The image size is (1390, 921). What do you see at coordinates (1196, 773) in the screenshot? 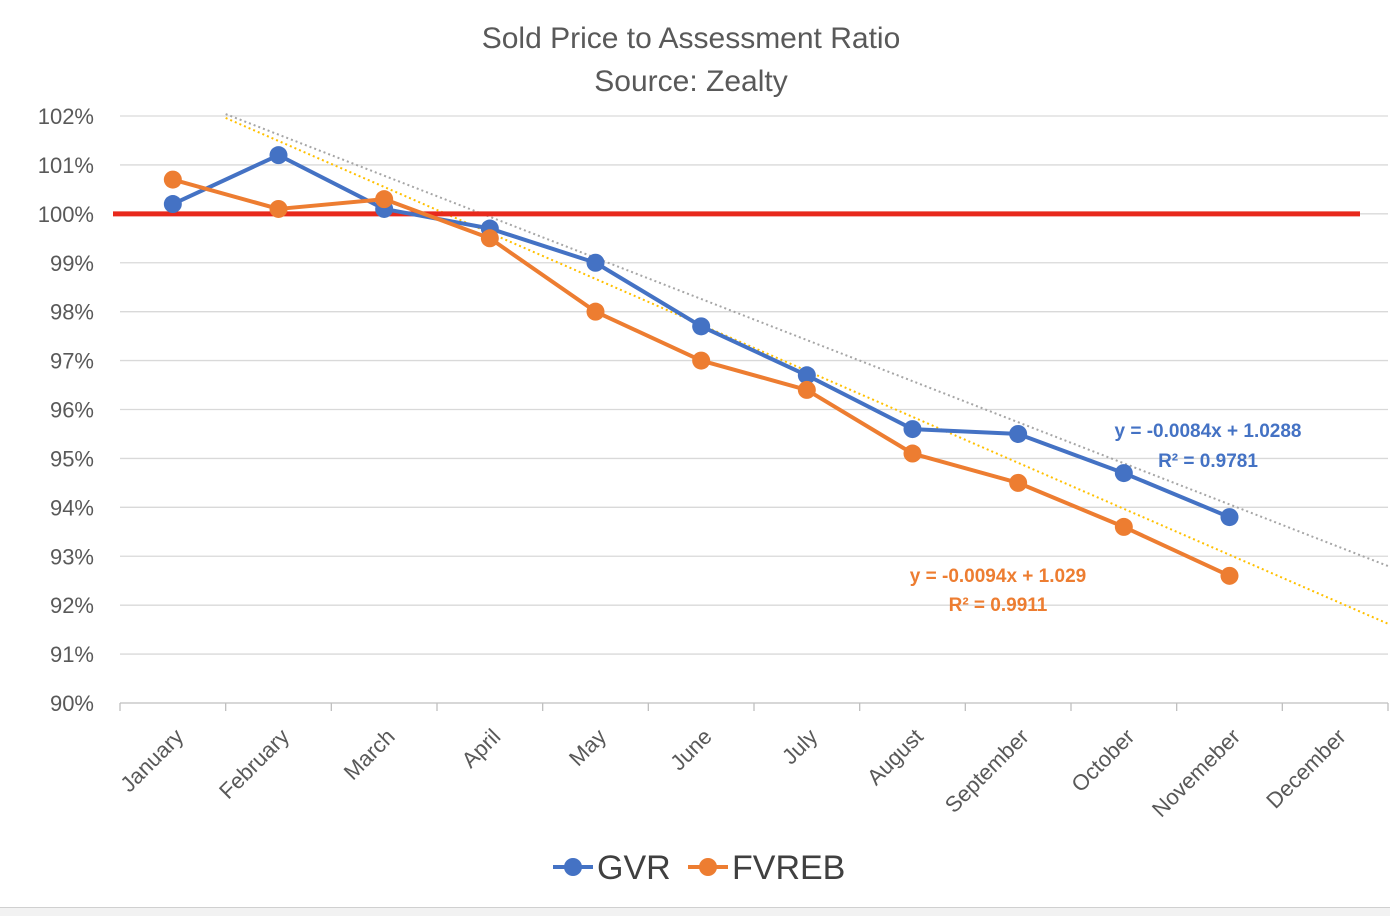
I see `x-tick-label: Novemeber` at bounding box center [1196, 773].